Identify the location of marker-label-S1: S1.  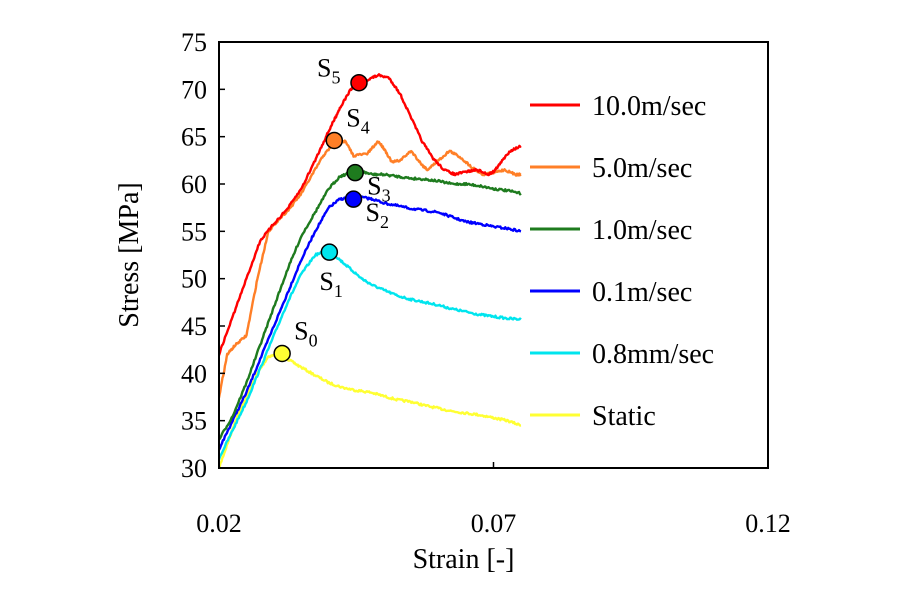
(330, 284).